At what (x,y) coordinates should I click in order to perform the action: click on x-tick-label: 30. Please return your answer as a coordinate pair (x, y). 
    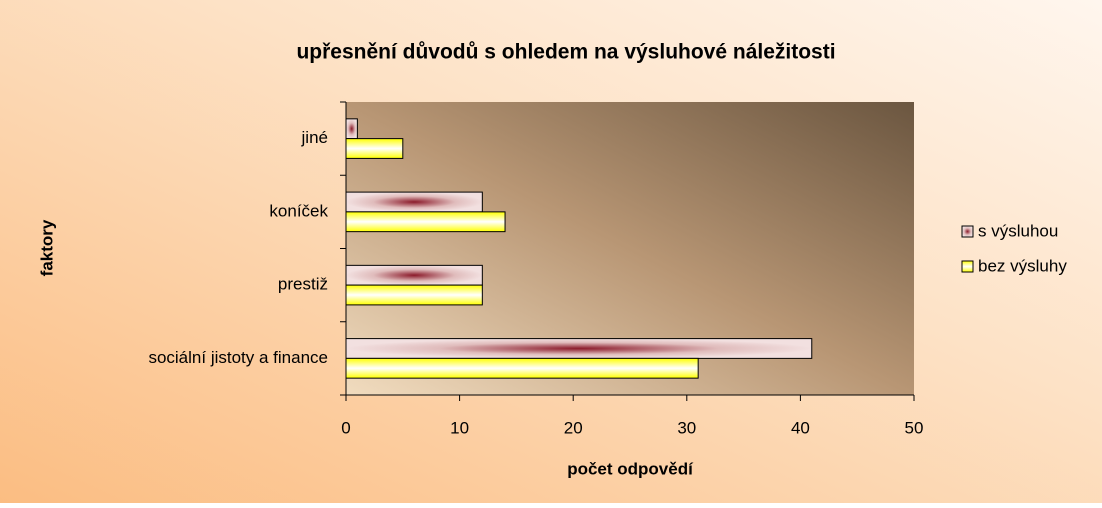
    Looking at the image, I should click on (686, 427).